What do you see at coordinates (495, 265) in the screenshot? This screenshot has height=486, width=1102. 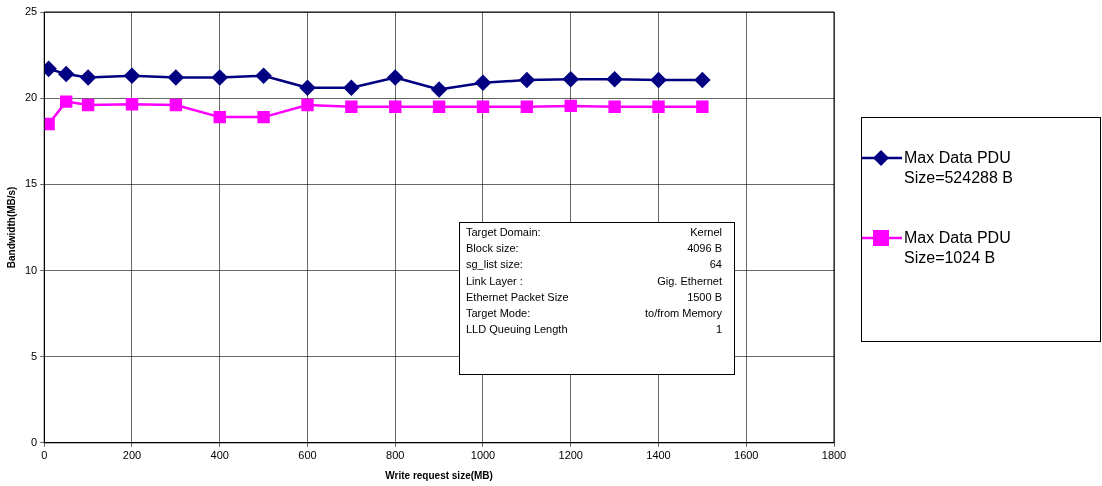 I see `annotation: sg_list size:` at bounding box center [495, 265].